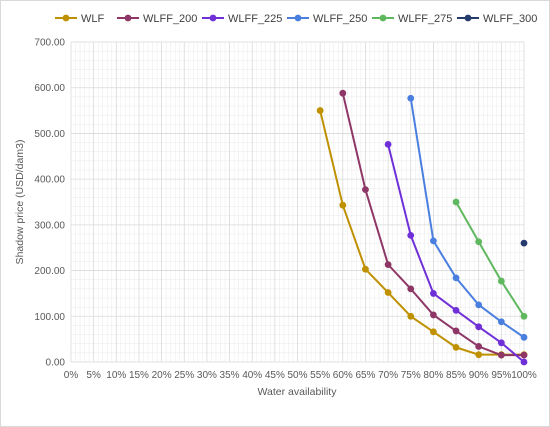 This screenshot has height=427, width=550. I want to click on x-tick-label: 15%, so click(139, 375).